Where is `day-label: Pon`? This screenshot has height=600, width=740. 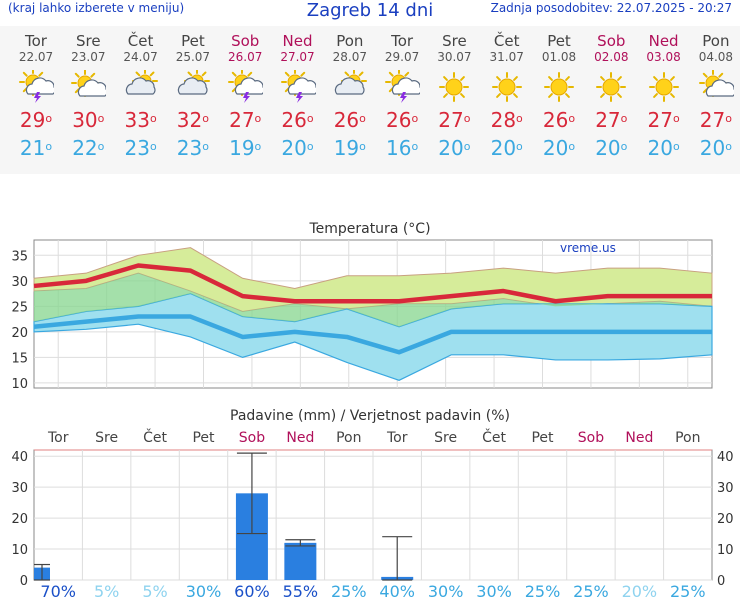
day-label: Pon is located at coordinates (687, 438).